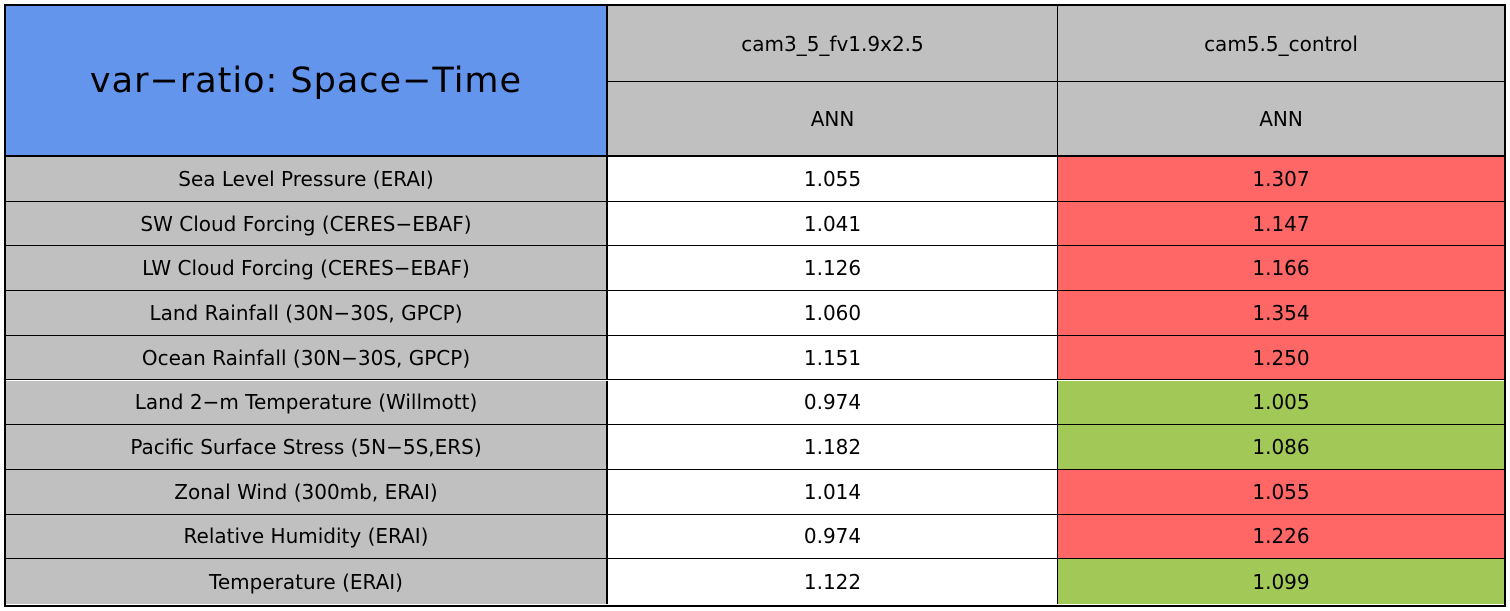 The height and width of the screenshot is (611, 1510). What do you see at coordinates (833, 313) in the screenshot?
I see `value-cell: 1.060` at bounding box center [833, 313].